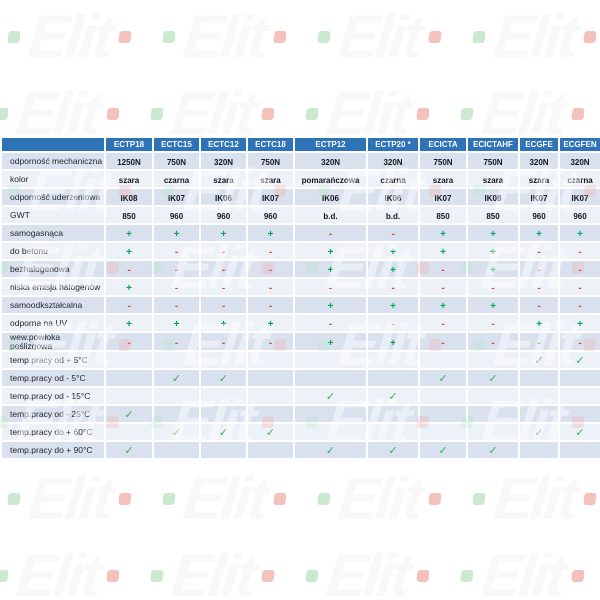 Image resolution: width=600 pixels, height=600 pixels. What do you see at coordinates (53, 215) in the screenshot?
I see `row-label: GWT` at bounding box center [53, 215].